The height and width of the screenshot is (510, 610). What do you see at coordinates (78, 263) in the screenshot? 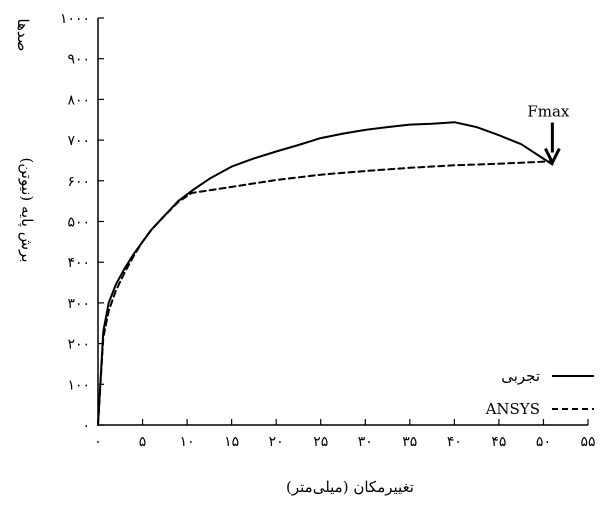
I see `y-tick-label: ۴۰۰` at bounding box center [78, 263].